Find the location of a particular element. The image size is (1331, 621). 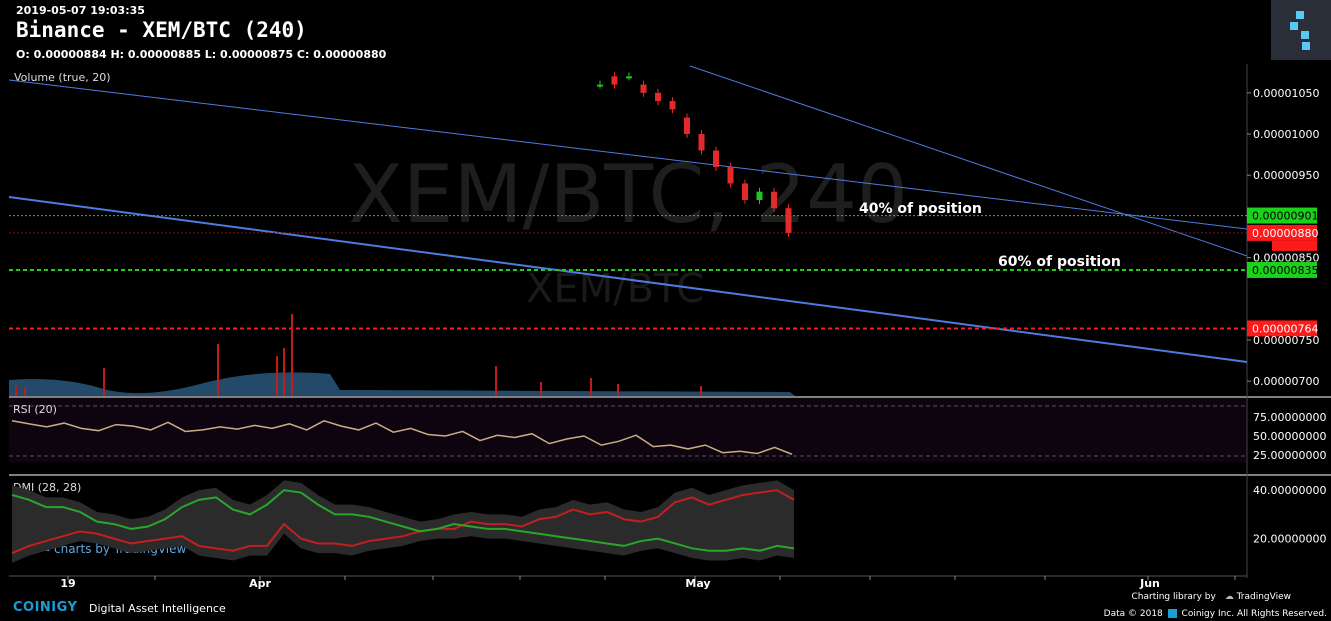

tradingview-cloud-icon: ☁ is located at coordinates (1229, 597).